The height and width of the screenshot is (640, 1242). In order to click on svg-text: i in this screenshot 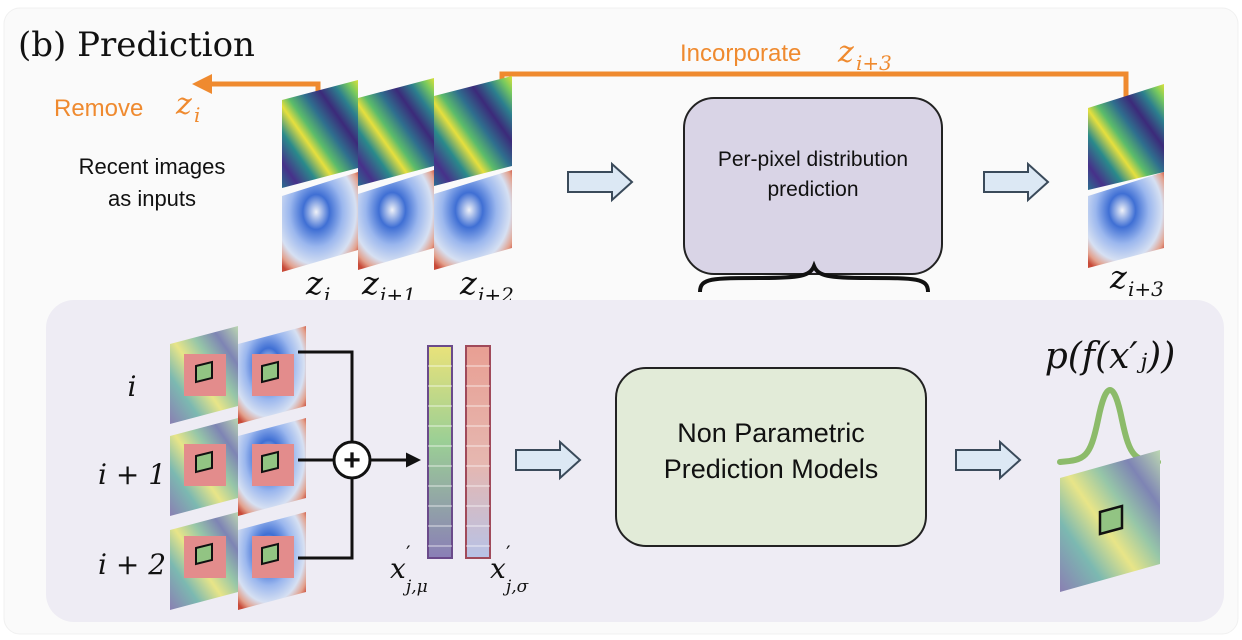, I will do `click(327, 295)`.